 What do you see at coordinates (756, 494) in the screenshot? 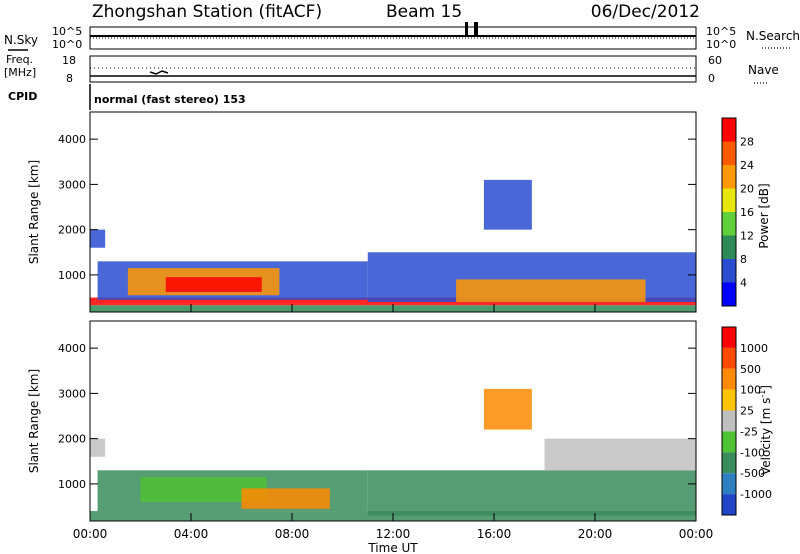
I see `velocity-colorbar-tick-7: -1000` at bounding box center [756, 494].